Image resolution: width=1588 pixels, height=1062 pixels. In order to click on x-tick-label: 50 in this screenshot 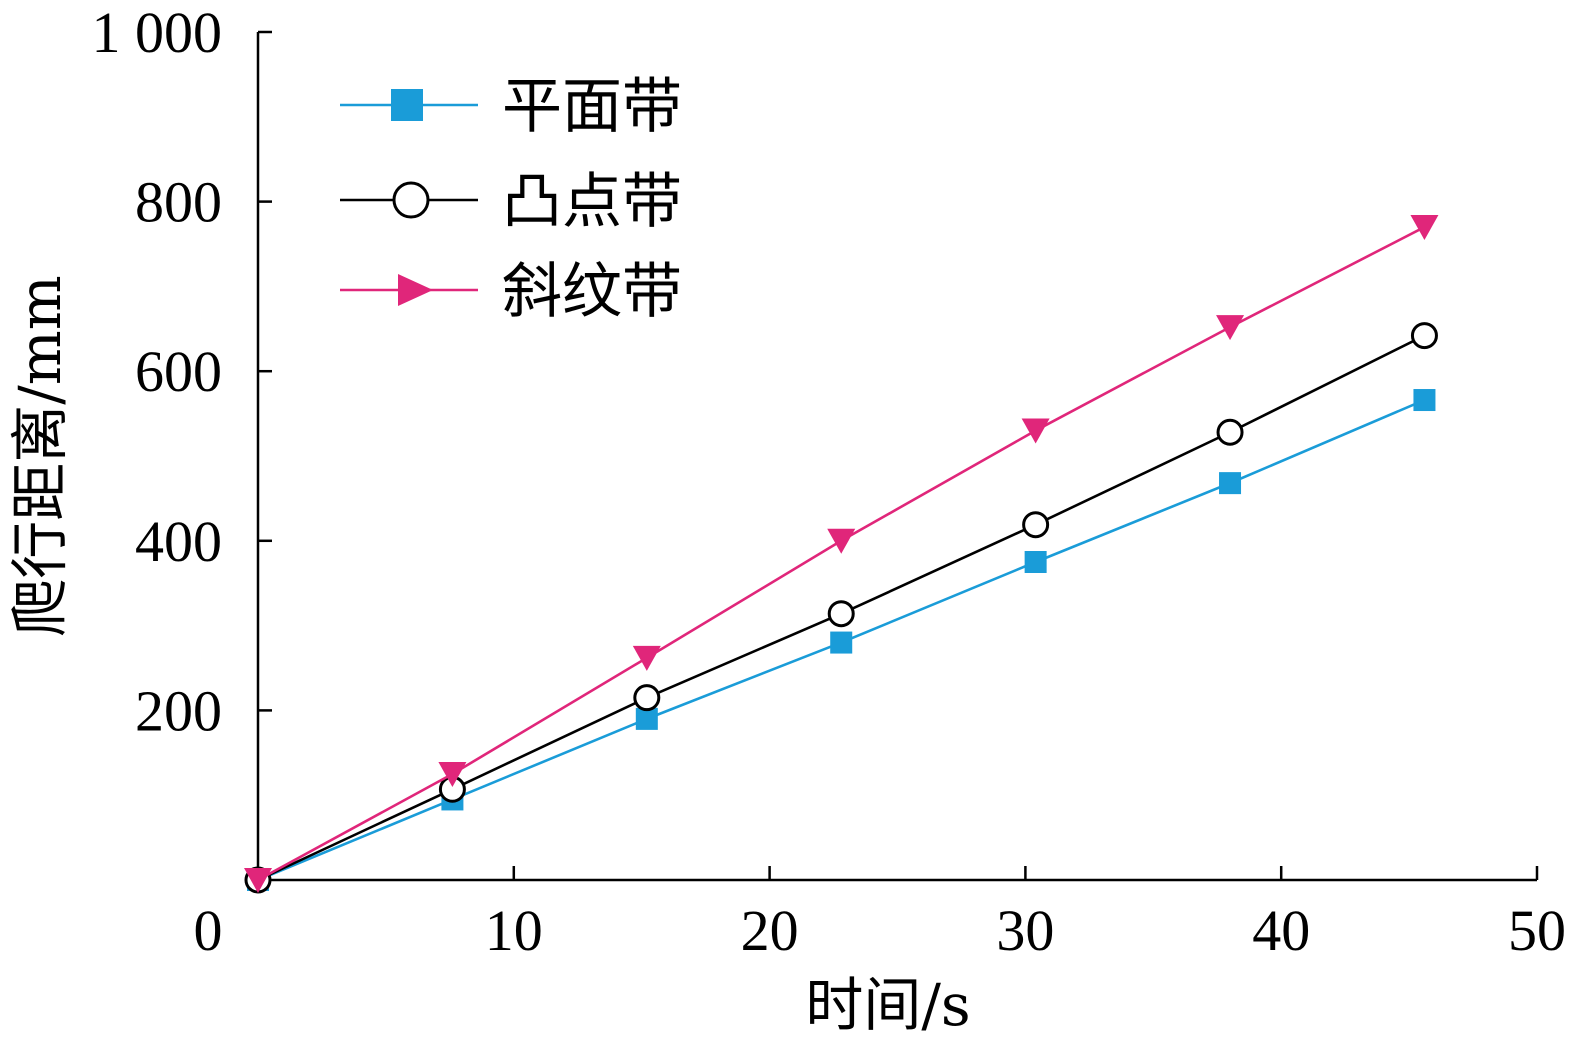, I will do `click(1537, 930)`.